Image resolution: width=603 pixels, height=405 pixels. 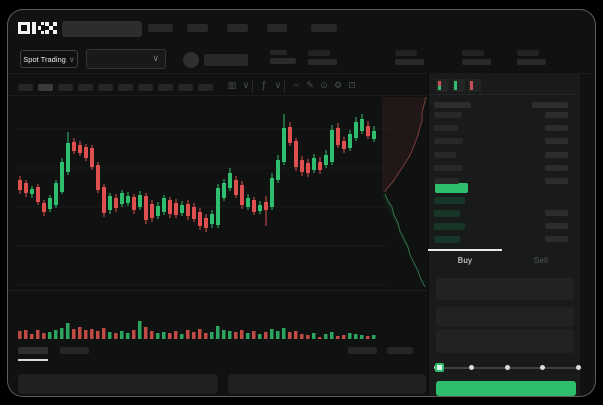 What do you see at coordinates (506, 388) in the screenshot?
I see `buy-submit-button` at bounding box center [506, 388].